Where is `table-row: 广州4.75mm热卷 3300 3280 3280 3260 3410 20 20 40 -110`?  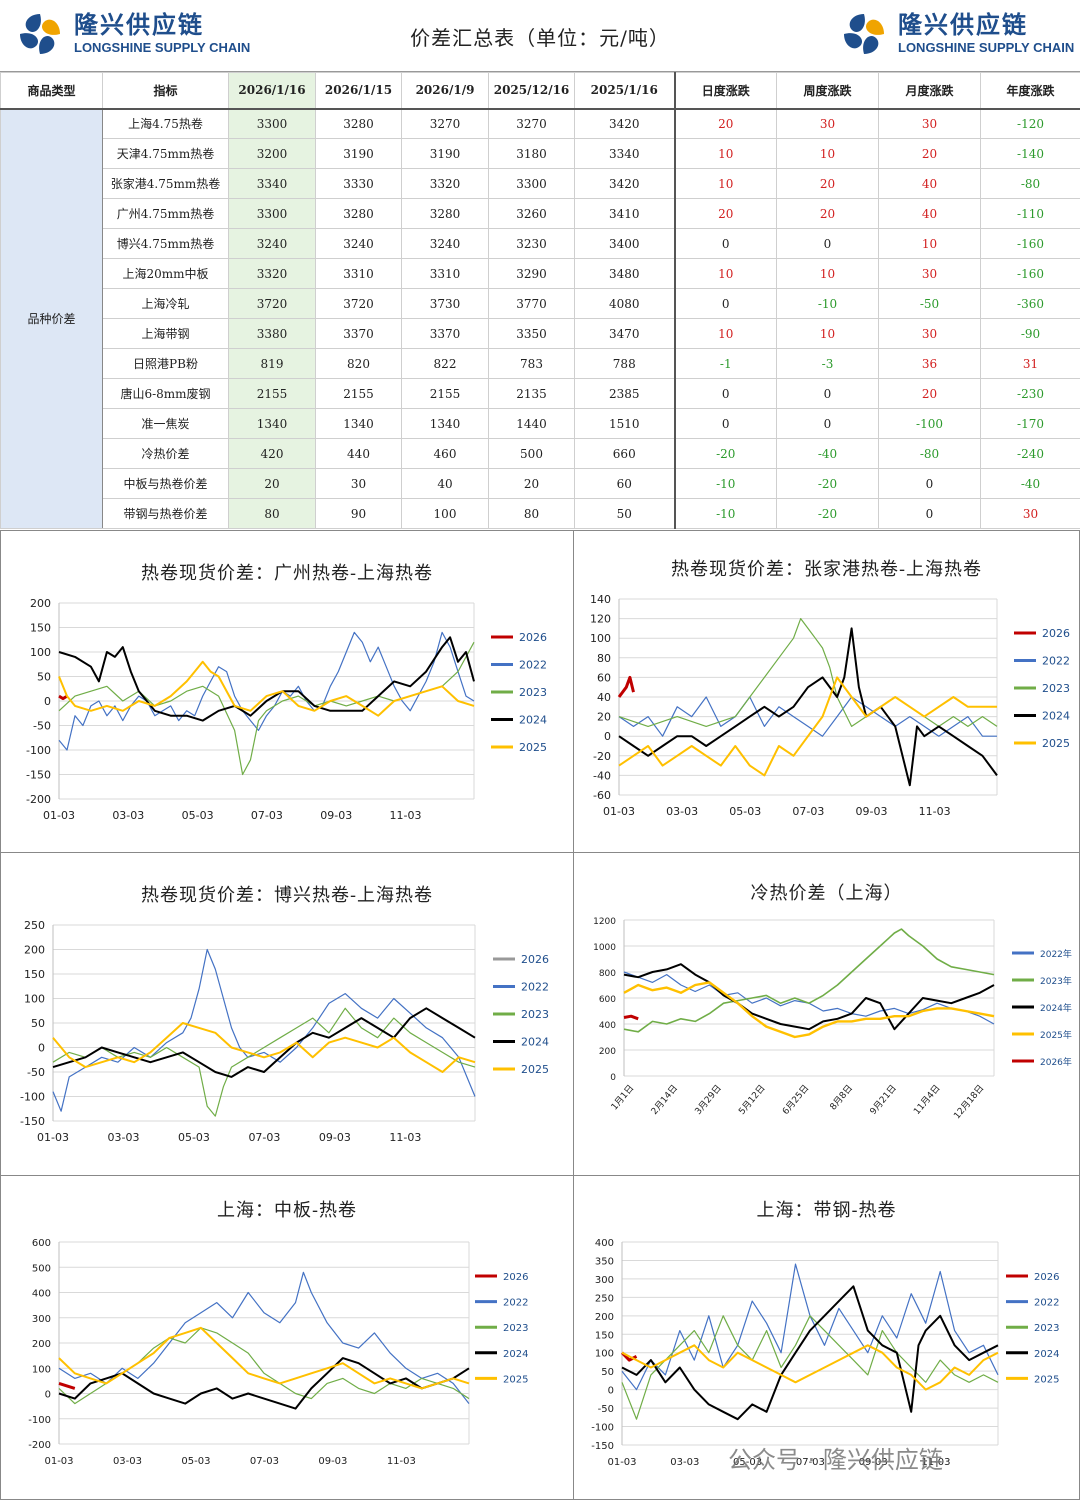
table-row: 广州4.75mm热卷 3300 3280 3280 3260 3410 20 20 40 -110 is located at coordinates (540, 213).